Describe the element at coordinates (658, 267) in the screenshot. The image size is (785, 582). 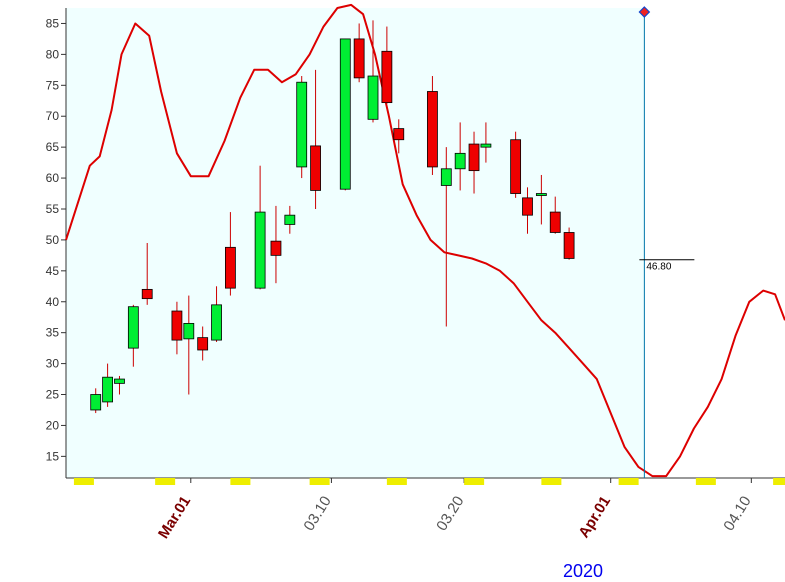
I see `last-value-label: 46.80` at that location.